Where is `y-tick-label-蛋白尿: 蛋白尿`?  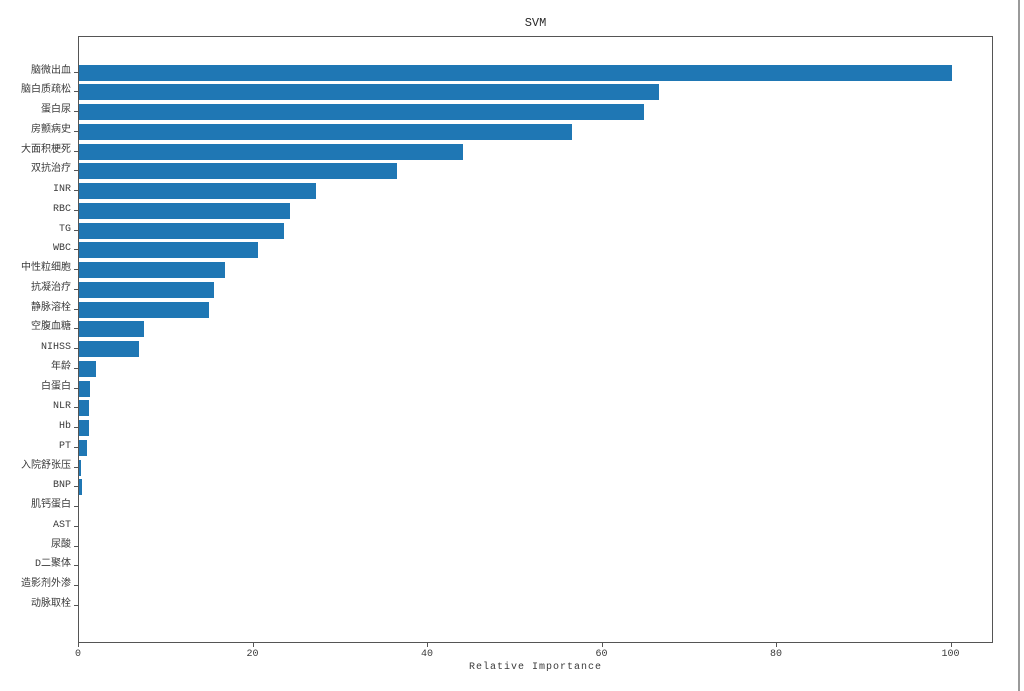
y-tick-label-蛋白尿: 蛋白尿 is located at coordinates (56, 110).